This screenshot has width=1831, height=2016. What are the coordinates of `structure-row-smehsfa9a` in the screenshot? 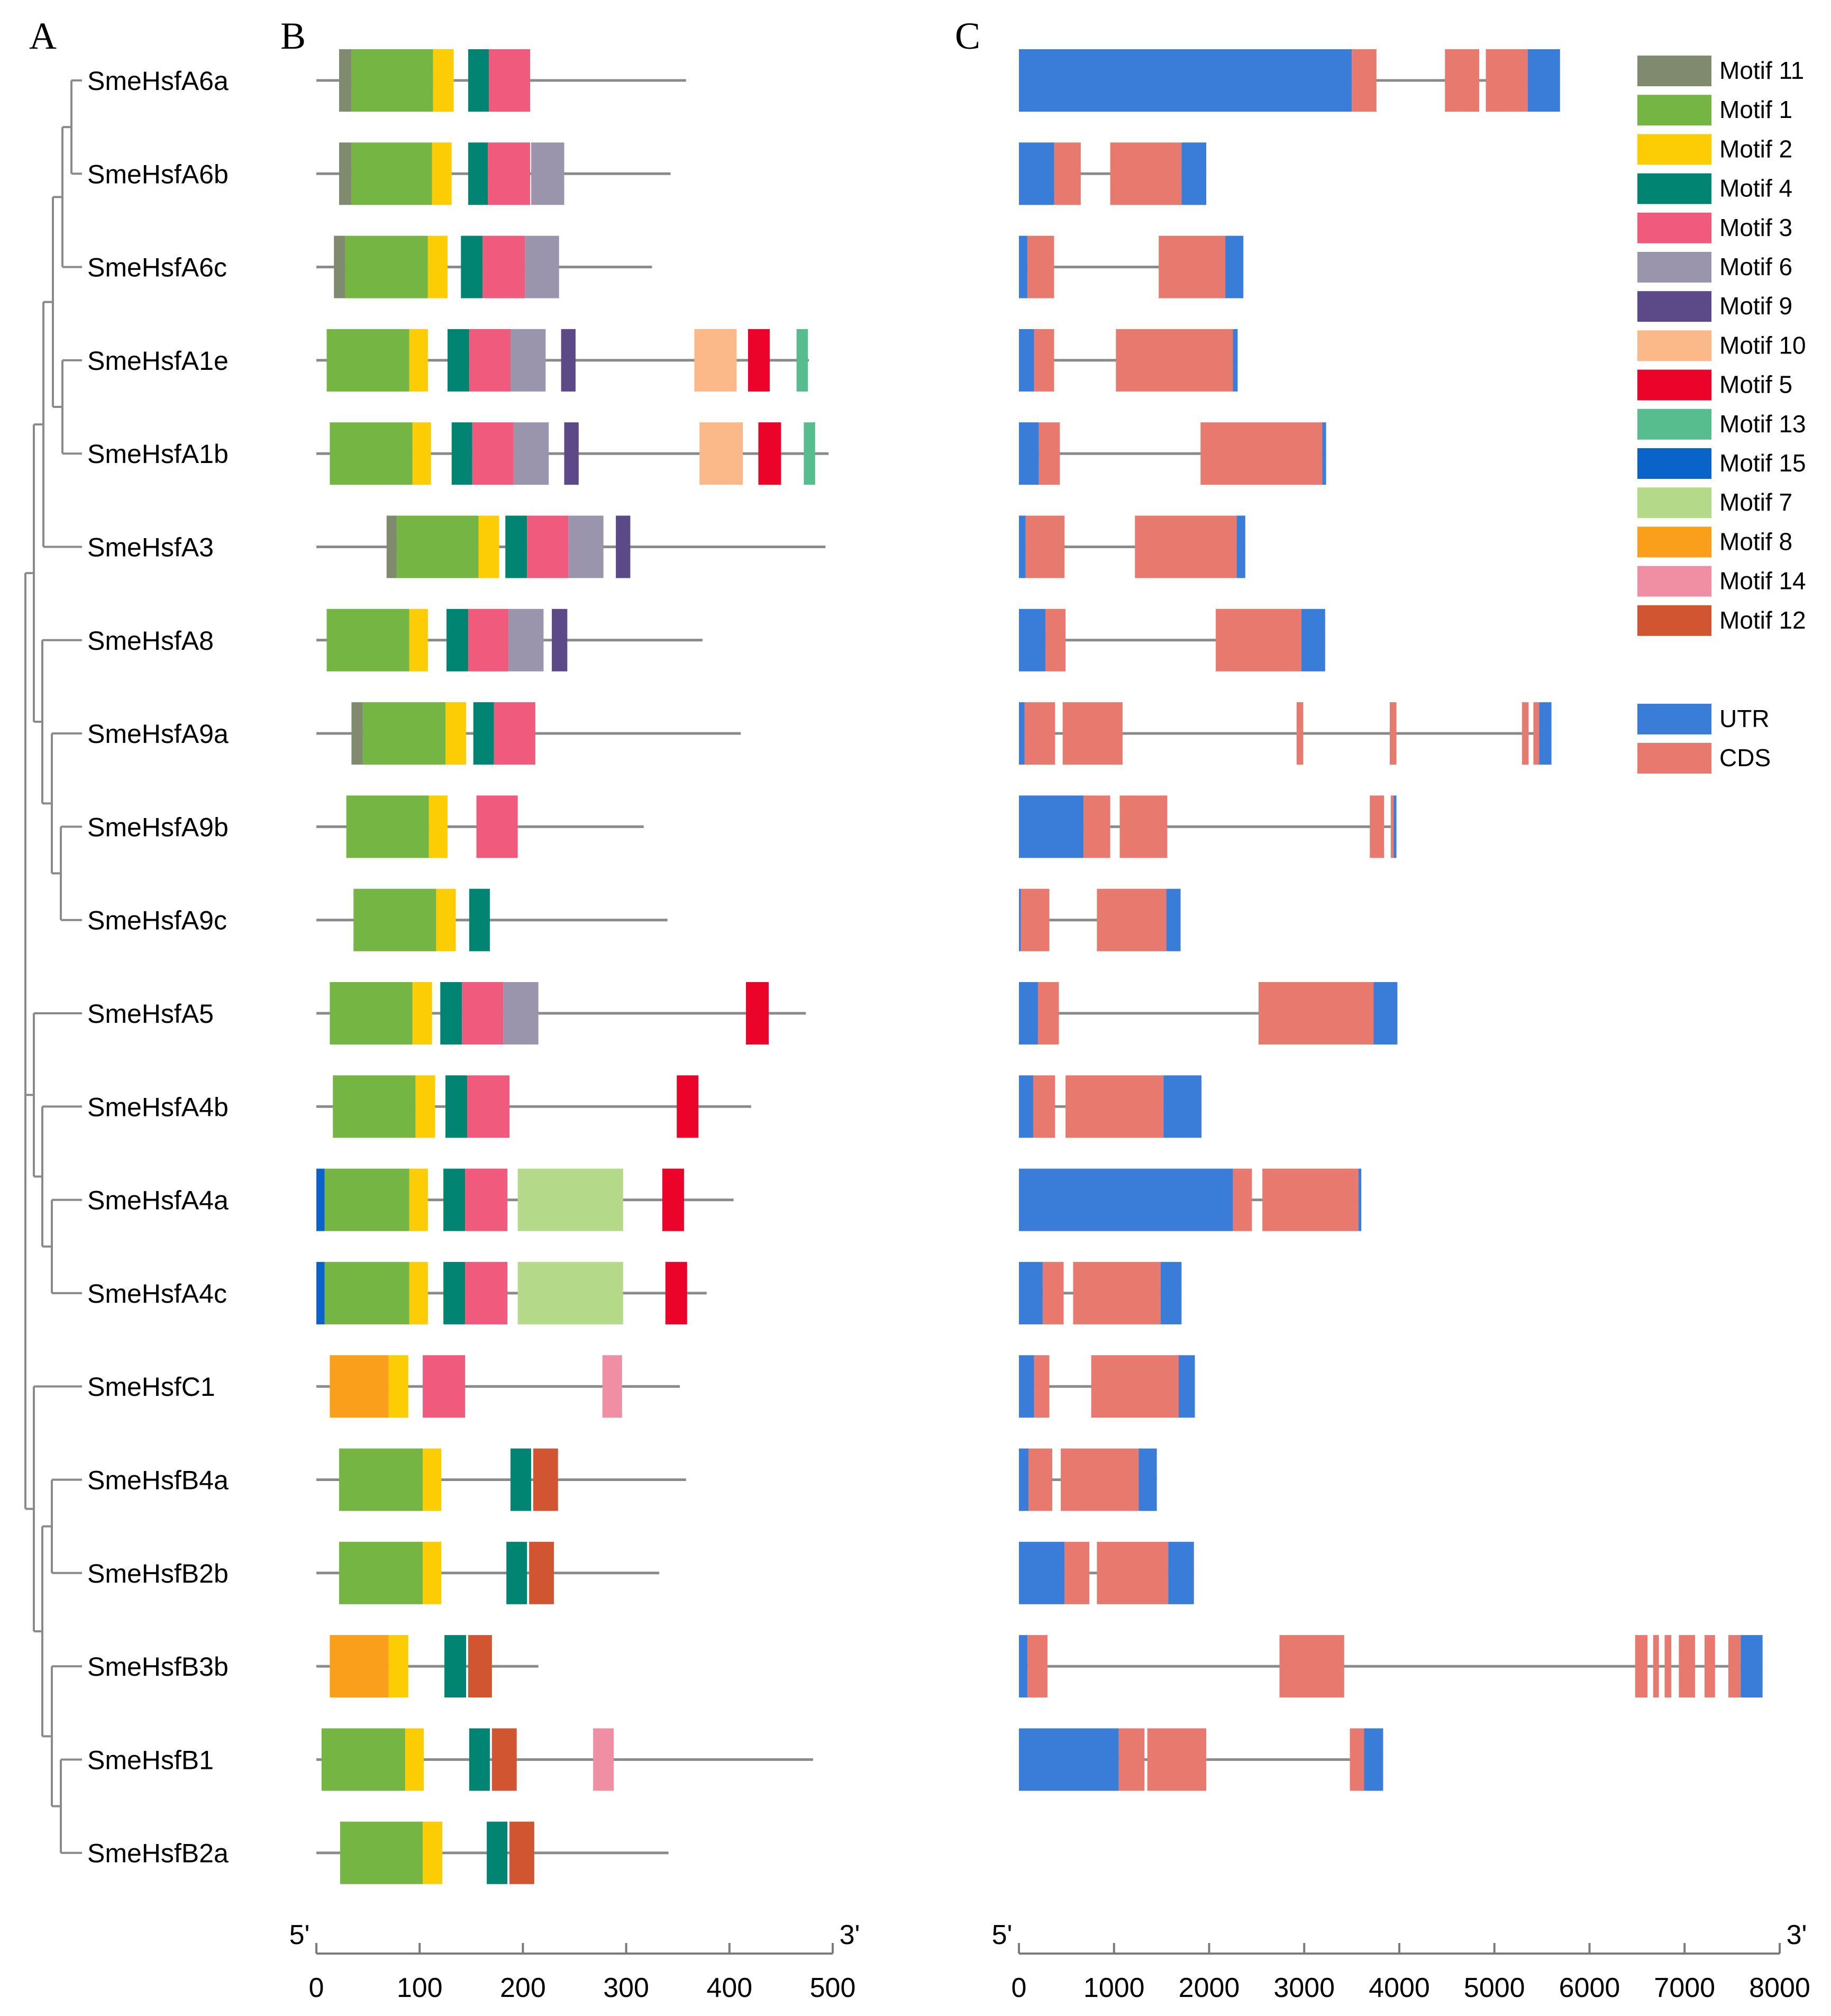 It's located at (1285, 733).